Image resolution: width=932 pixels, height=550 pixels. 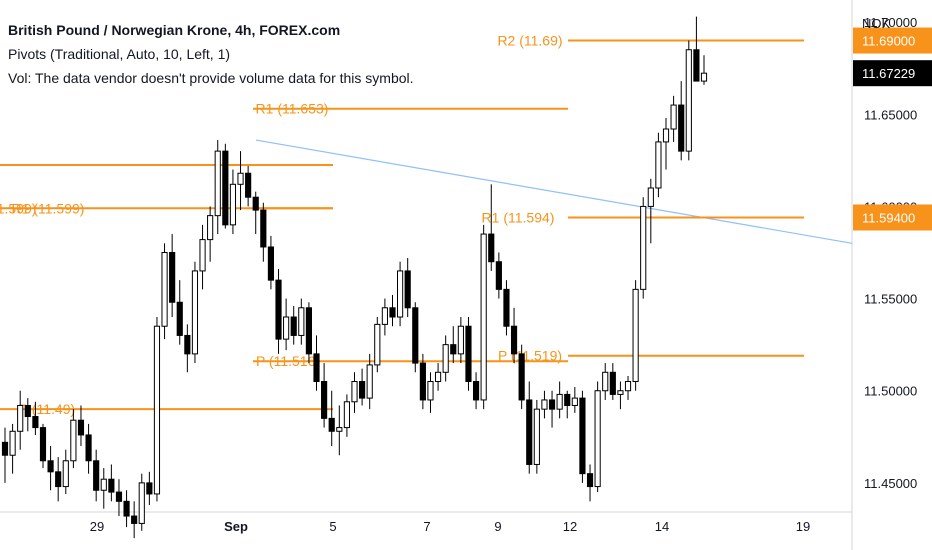 I want to click on time-tick-label: 9, so click(x=497, y=526).